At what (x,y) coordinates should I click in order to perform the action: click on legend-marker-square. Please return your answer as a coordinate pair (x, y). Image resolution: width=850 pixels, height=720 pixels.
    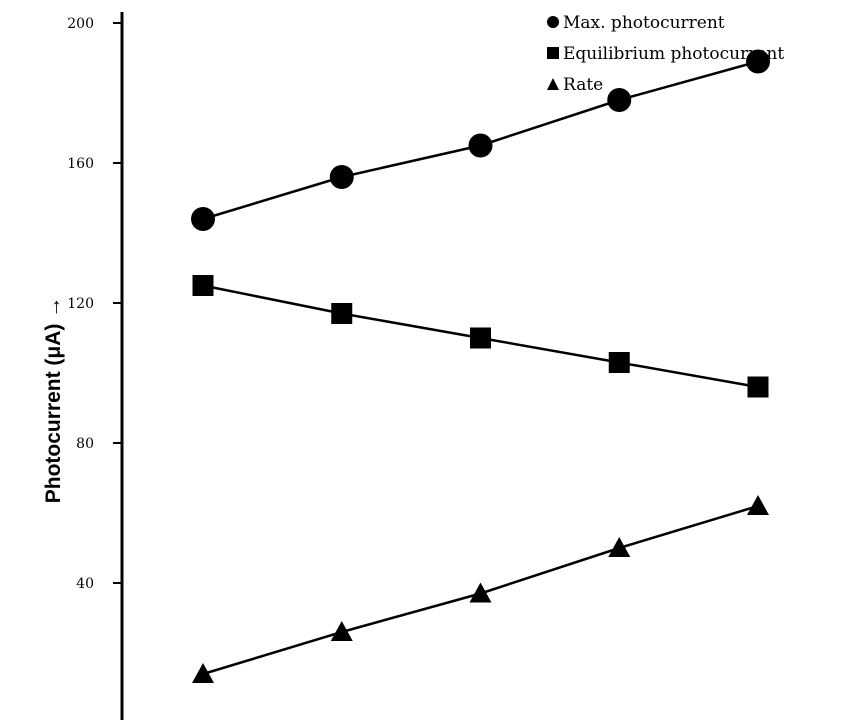
    Looking at the image, I should click on (553, 53).